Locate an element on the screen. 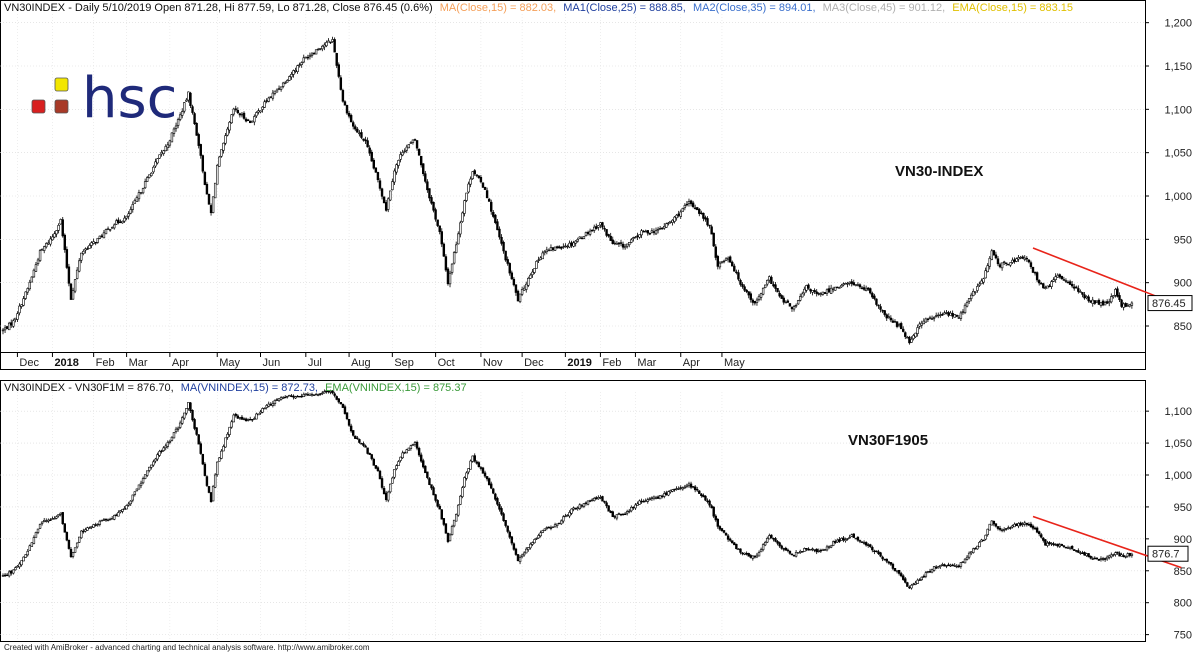  panel2-ema-legend: EMA(VNINDEX,15) = 875.37 is located at coordinates (396, 388).